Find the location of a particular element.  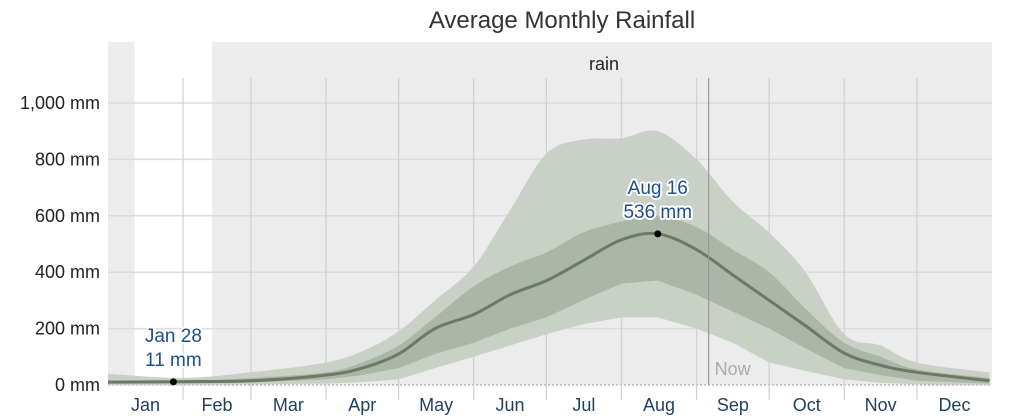

y-tick-label: 0 mm is located at coordinates (77, 385).